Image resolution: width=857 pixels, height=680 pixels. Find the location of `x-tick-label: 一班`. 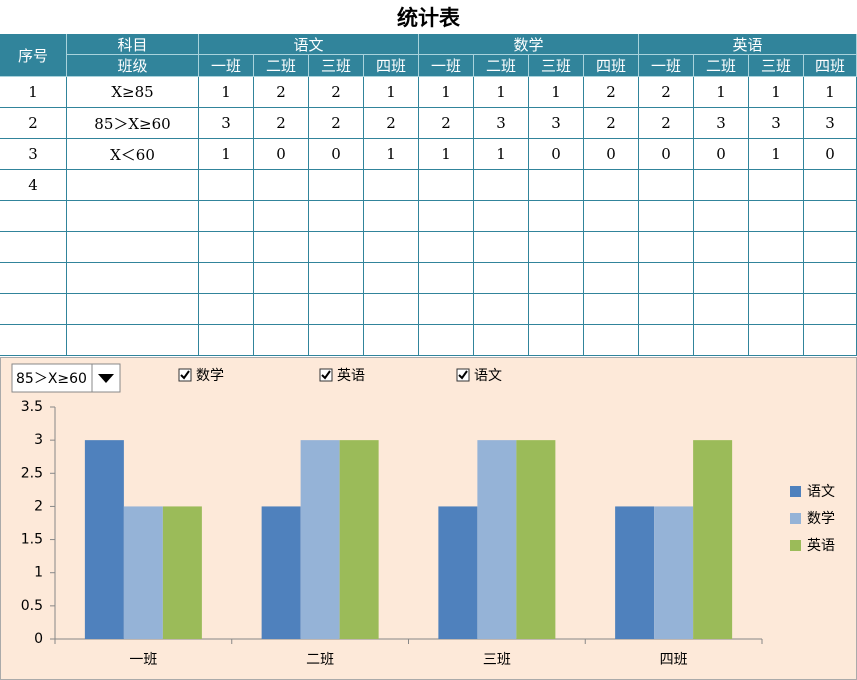

x-tick-label: 一班 is located at coordinates (143, 660).